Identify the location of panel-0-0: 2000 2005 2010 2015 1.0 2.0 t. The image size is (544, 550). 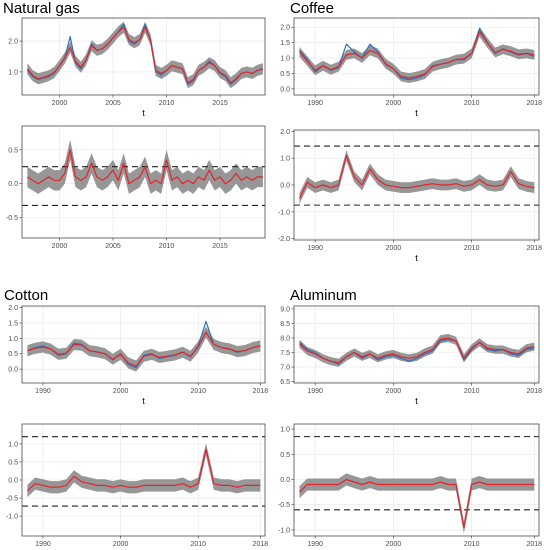
(137, 67).